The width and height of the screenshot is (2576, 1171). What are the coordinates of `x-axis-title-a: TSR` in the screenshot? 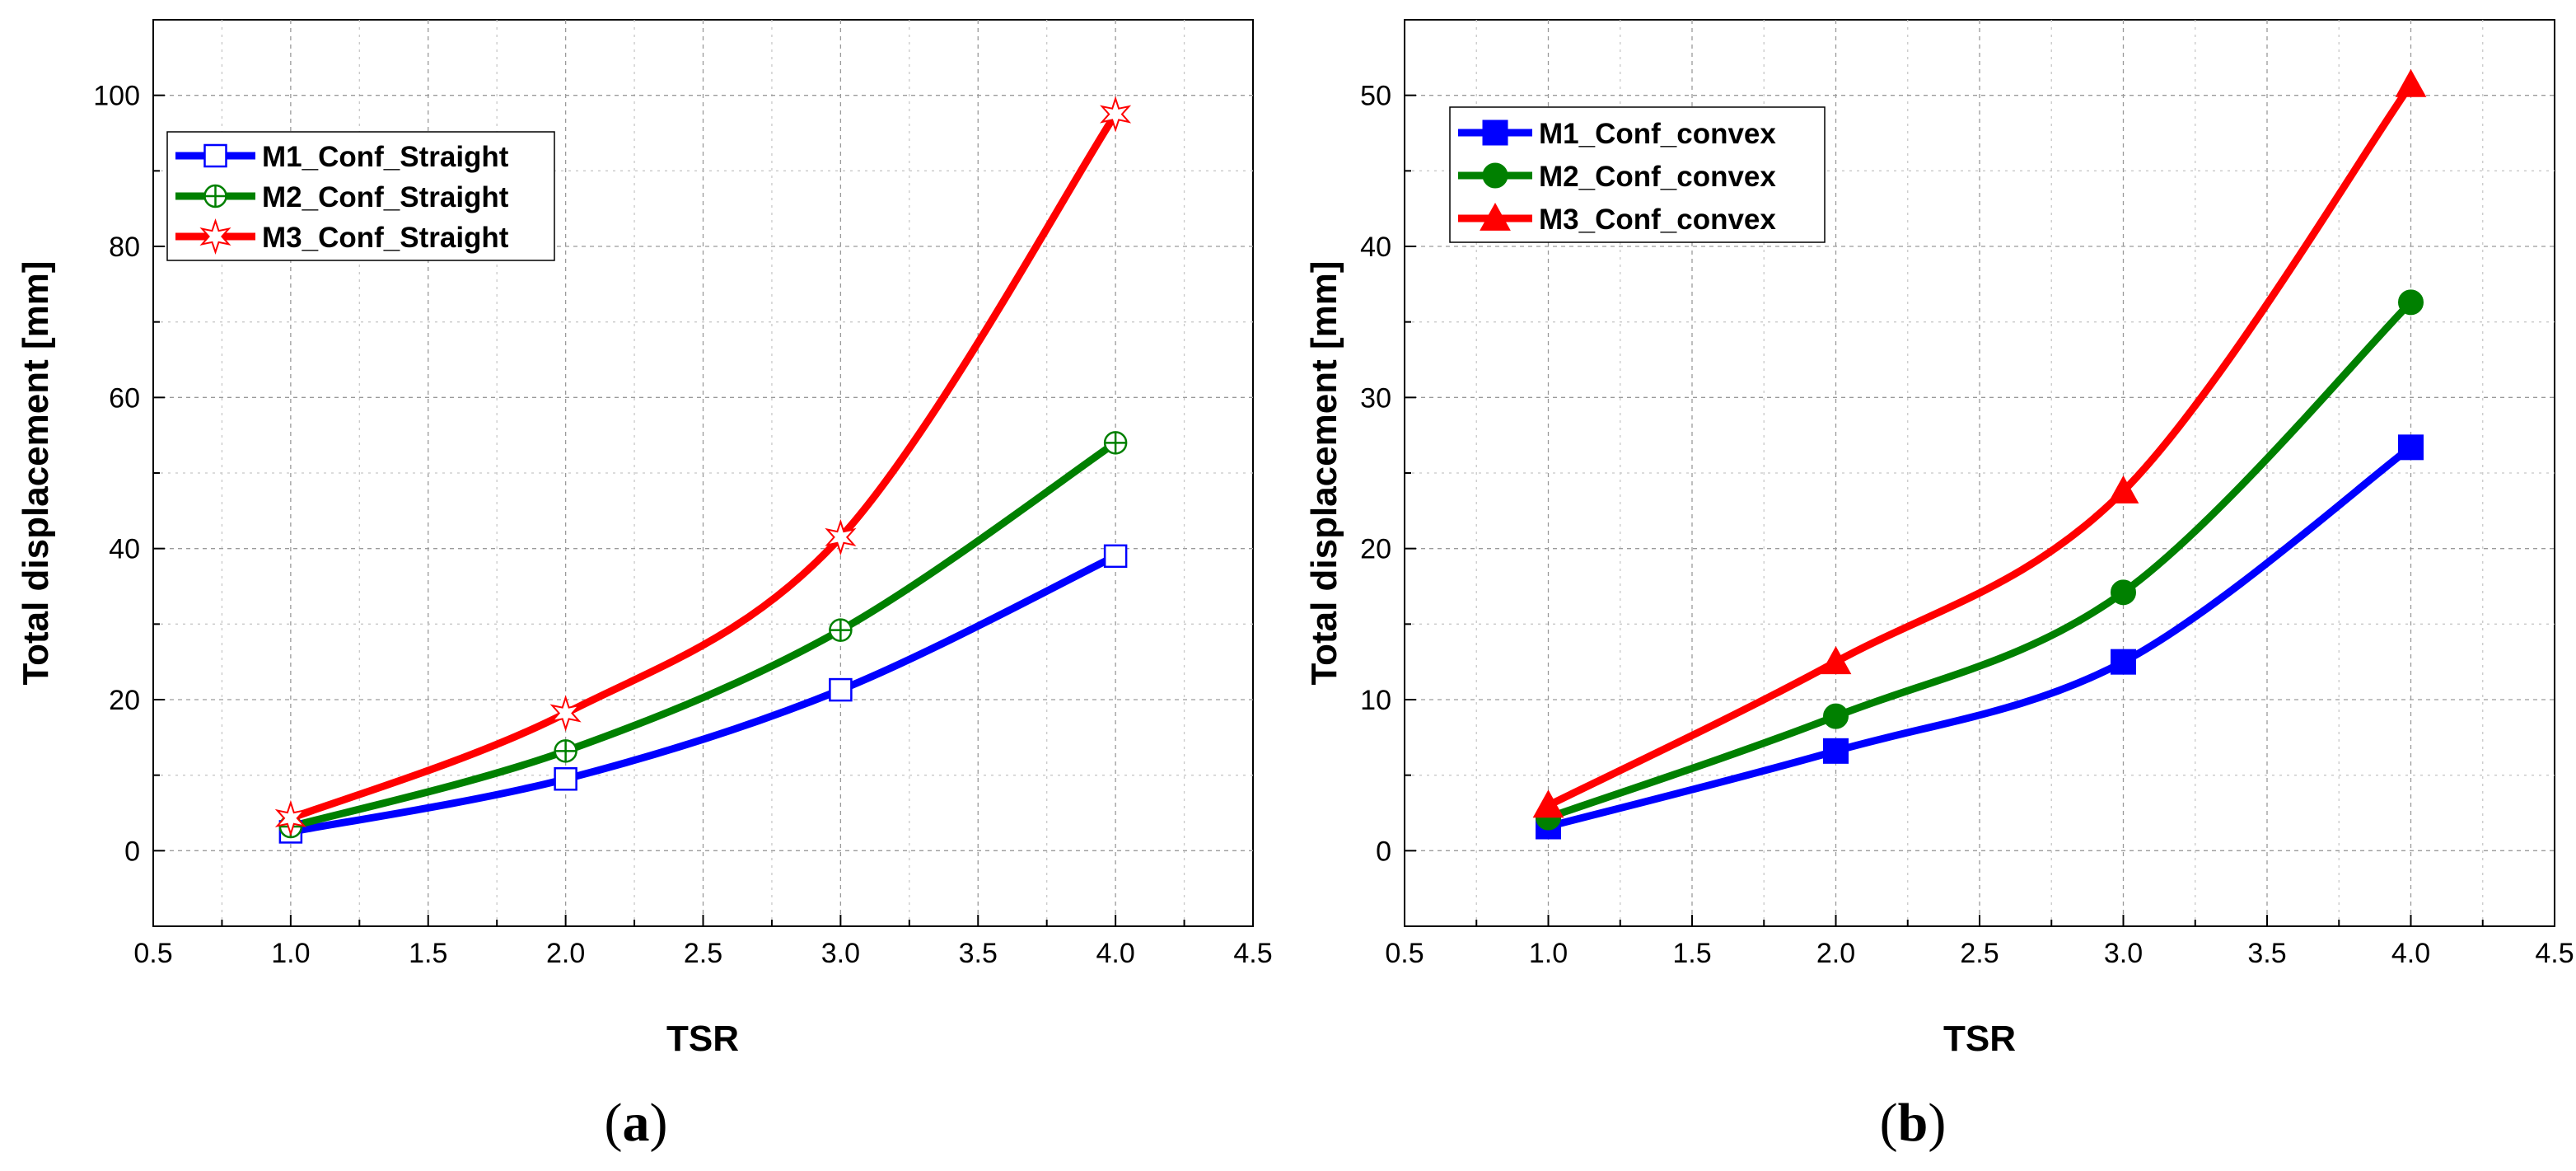 It's located at (702, 1039).